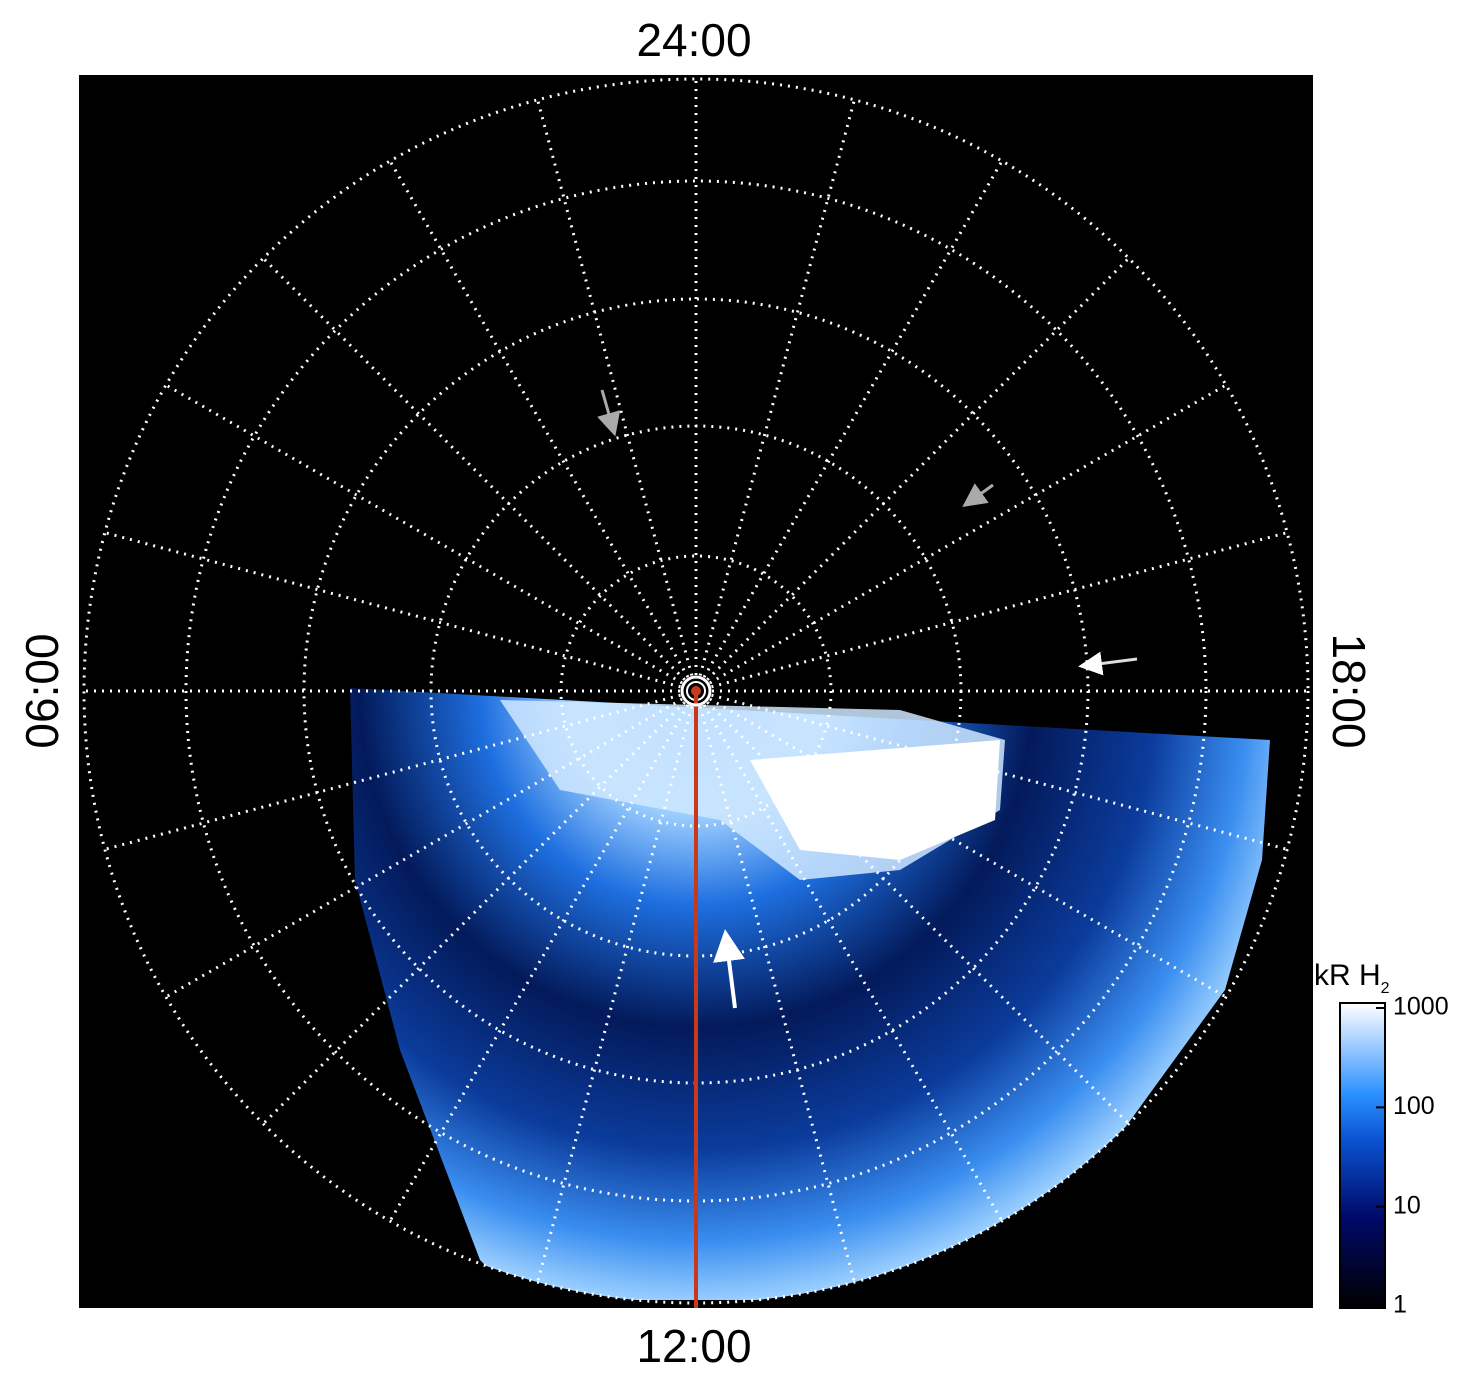 Image resolution: width=1480 pixels, height=1389 pixels. I want to click on latitude-circle, so click(696, 691).